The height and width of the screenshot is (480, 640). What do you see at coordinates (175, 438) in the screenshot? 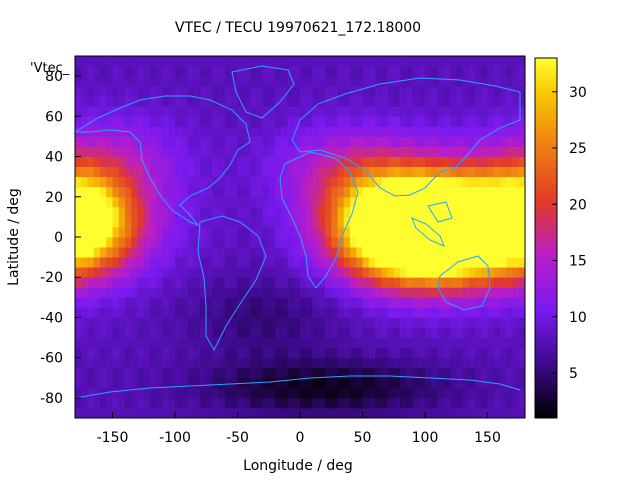
I see `x-tick-label: -100` at bounding box center [175, 438].